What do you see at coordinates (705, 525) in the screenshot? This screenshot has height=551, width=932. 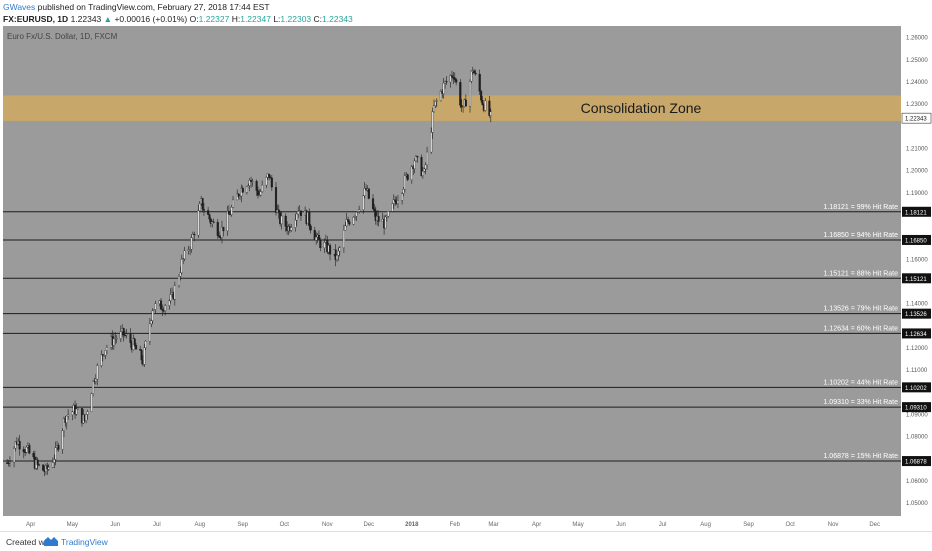 I see `x-tick-label: Aug` at bounding box center [705, 525].